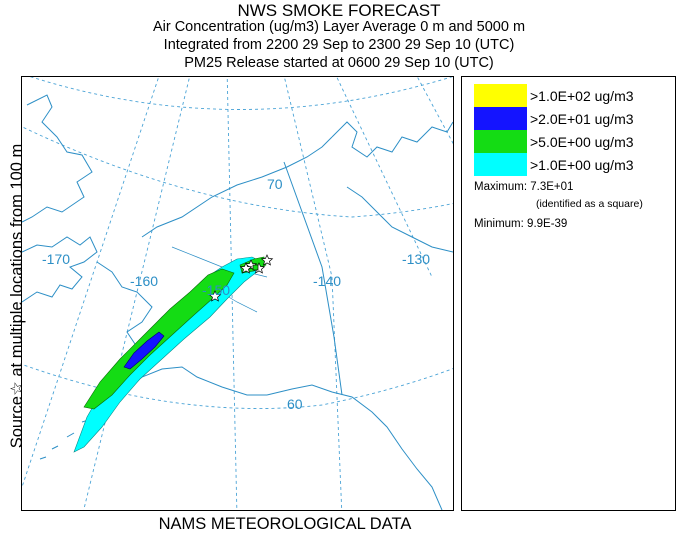 This screenshot has width=678, height=556. I want to click on meridian-m140, so click(313, 293).